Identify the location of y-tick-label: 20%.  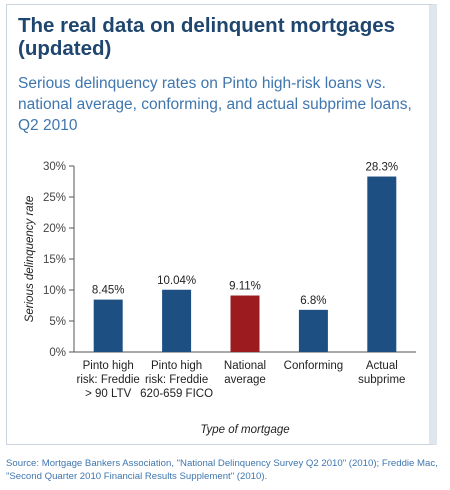
(54, 229).